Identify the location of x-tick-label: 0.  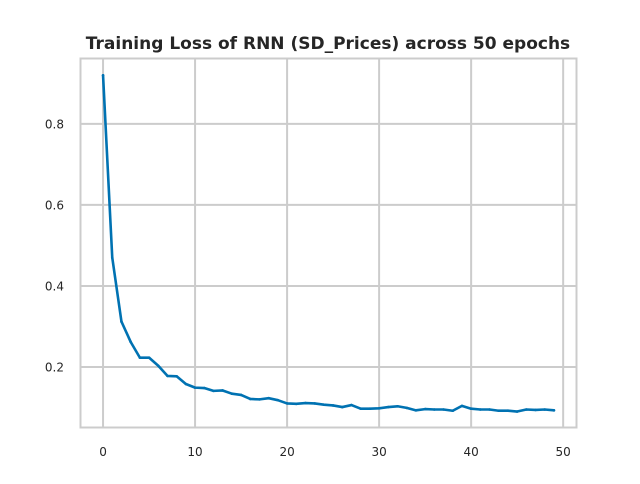
(103, 452).